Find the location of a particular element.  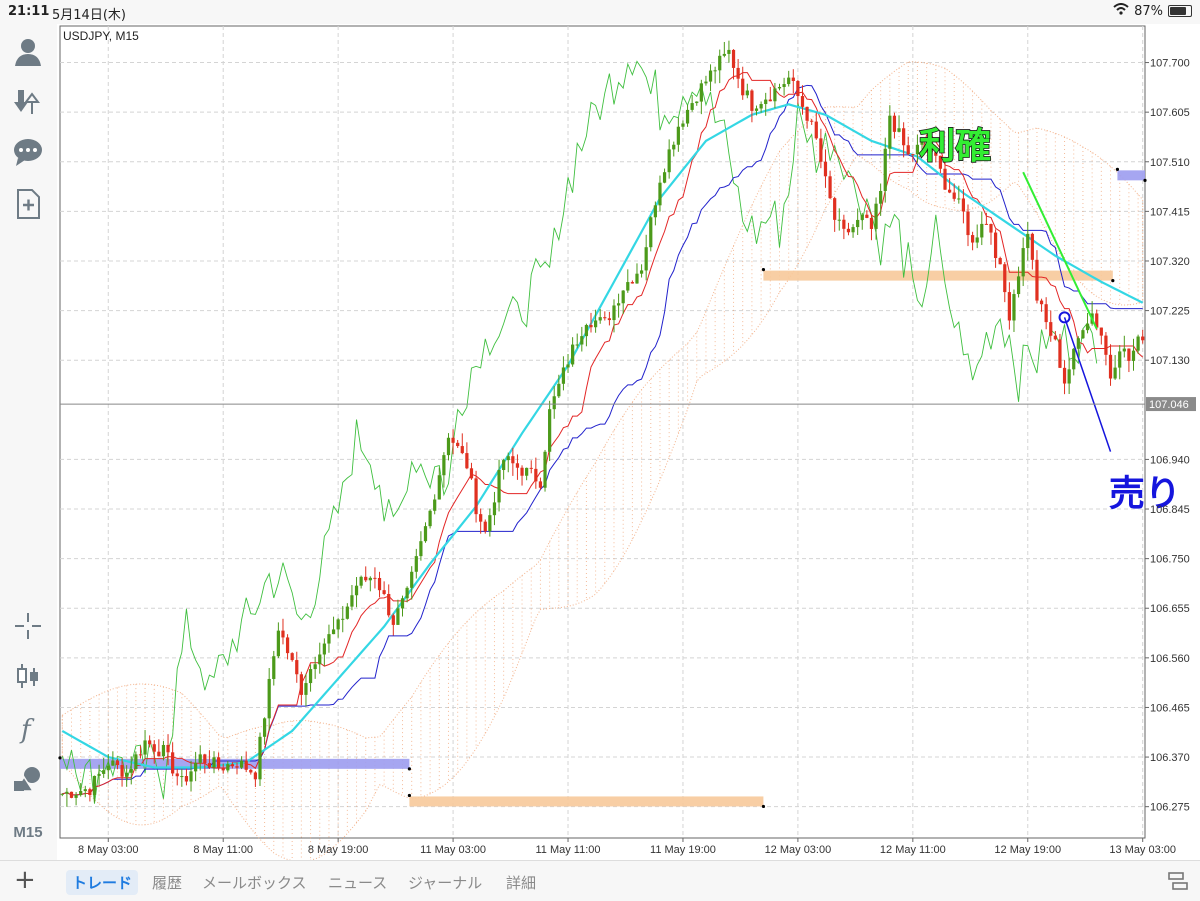

y-tick-label: 107.415 is located at coordinates (1170, 212).